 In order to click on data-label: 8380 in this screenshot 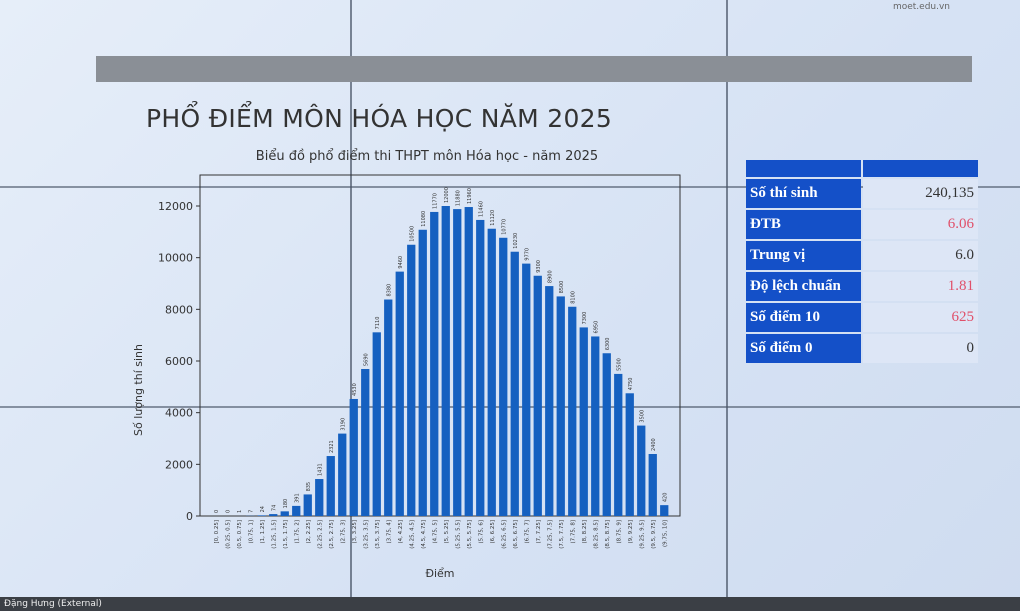, I will do `click(389, 290)`.